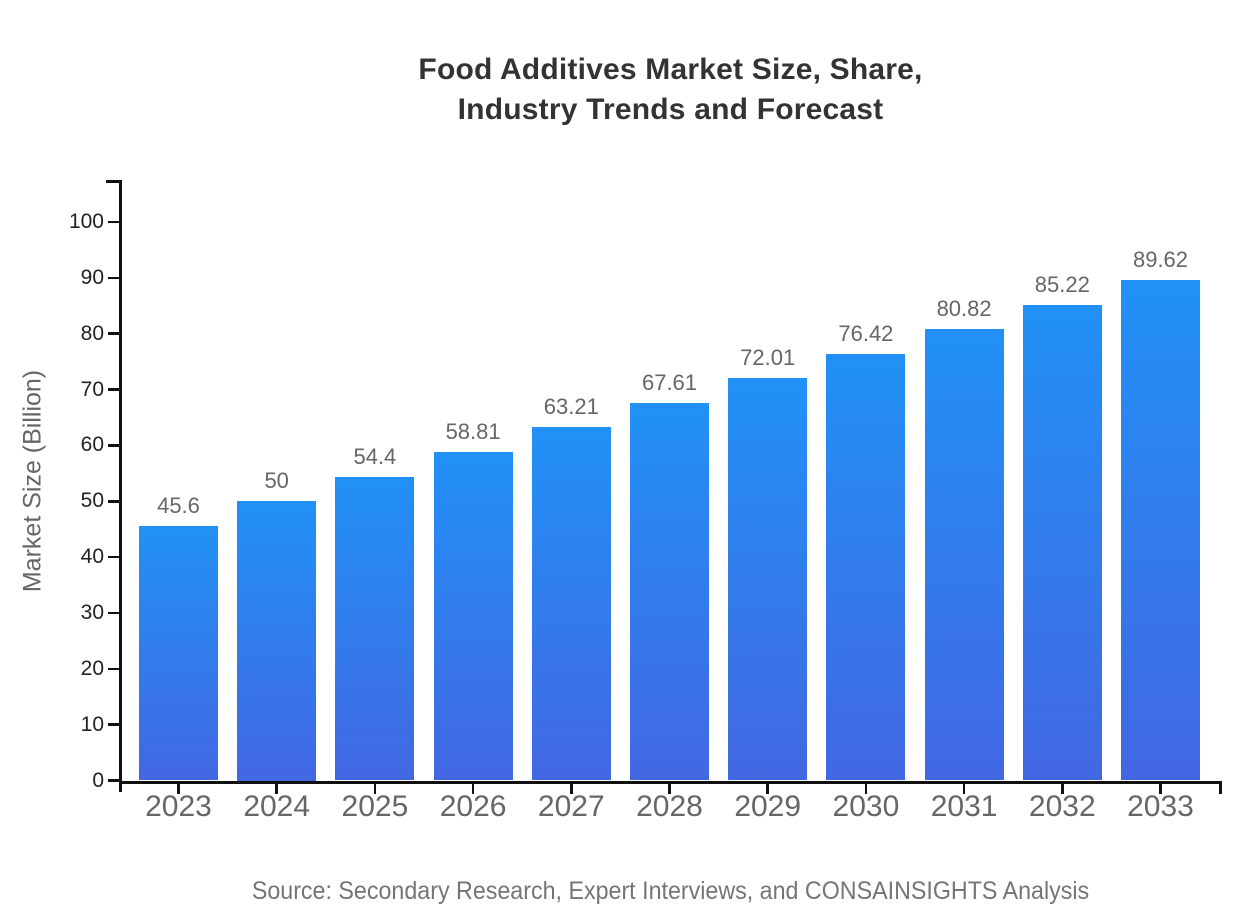  Describe the element at coordinates (1220, 787) in the screenshot. I see `x-axis-right-cap` at that location.